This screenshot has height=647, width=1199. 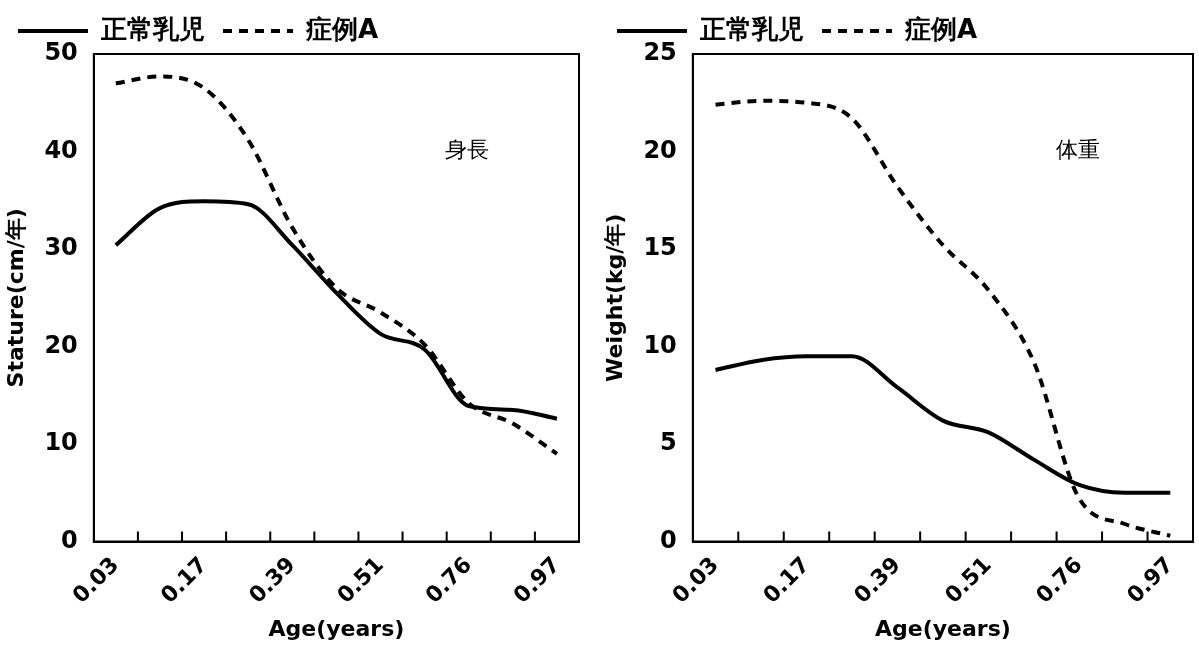 I want to click on y-tick-label: 15, so click(x=660, y=247).